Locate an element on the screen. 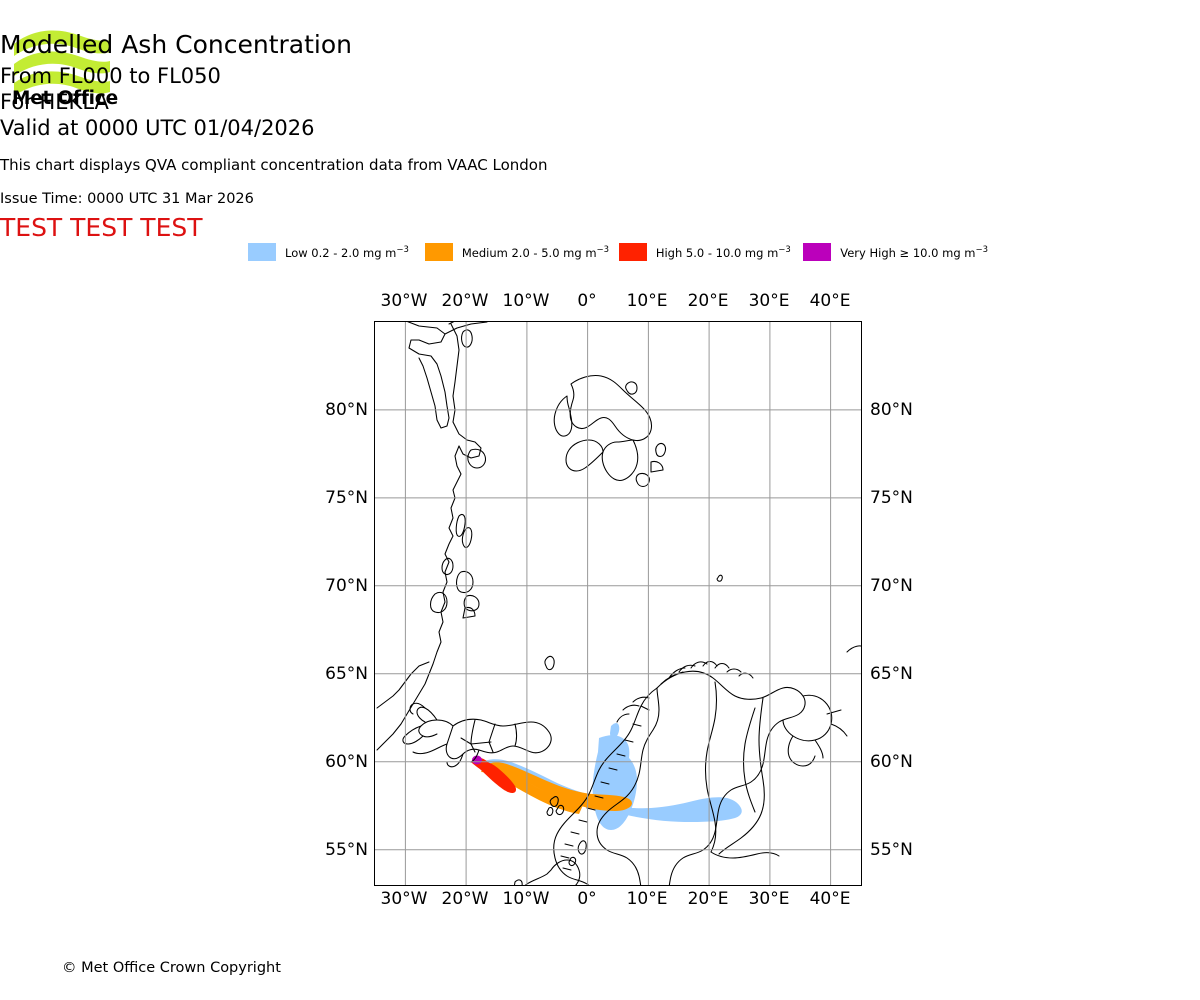 The width and height of the screenshot is (1200, 1000). lon-tick-bottom-10e: 10°E is located at coordinates (647, 899).